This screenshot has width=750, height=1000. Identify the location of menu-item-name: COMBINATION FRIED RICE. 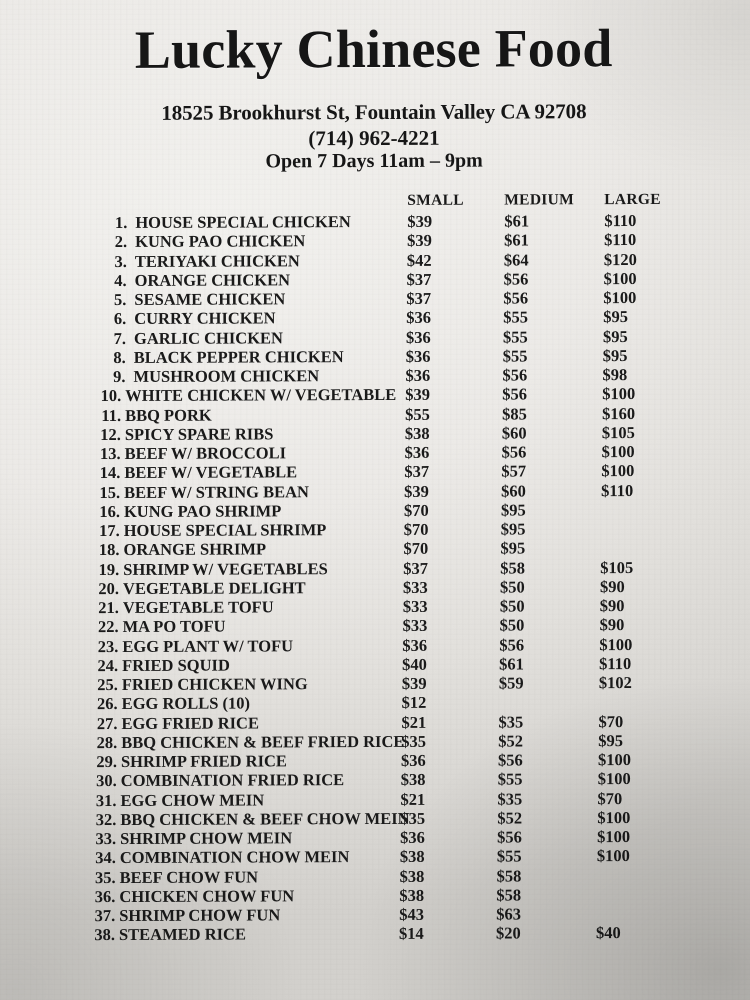
(232, 780).